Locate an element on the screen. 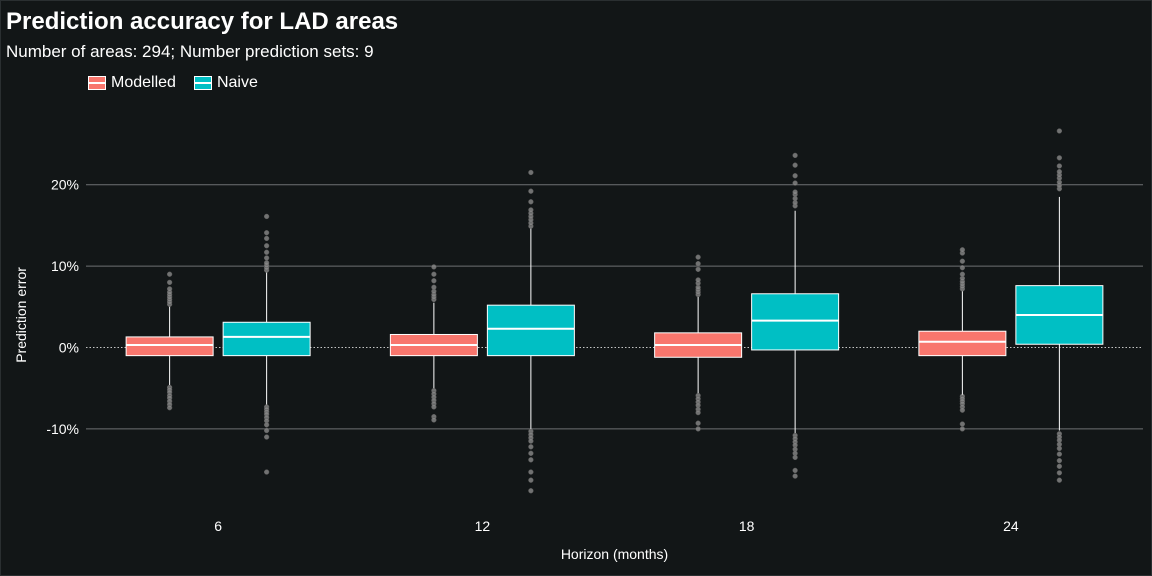 This screenshot has width=1152, height=576. legend: Modelled Naive is located at coordinates (182, 83).